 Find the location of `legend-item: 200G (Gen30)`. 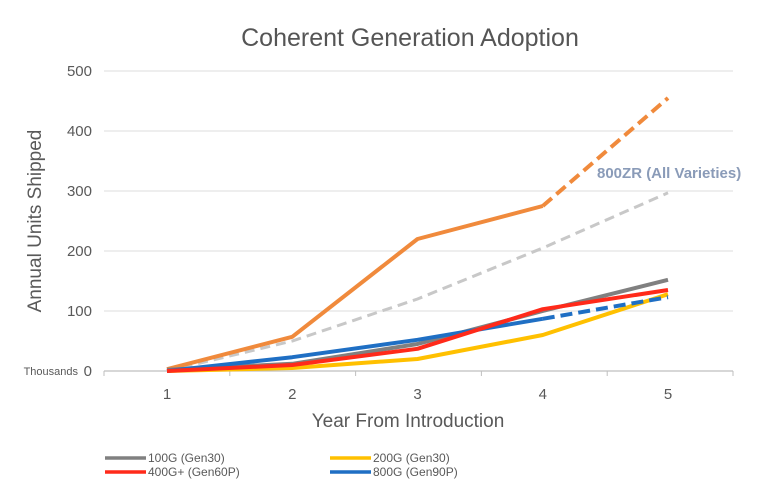

legend-item: 200G (Gen30) is located at coordinates (390, 458).